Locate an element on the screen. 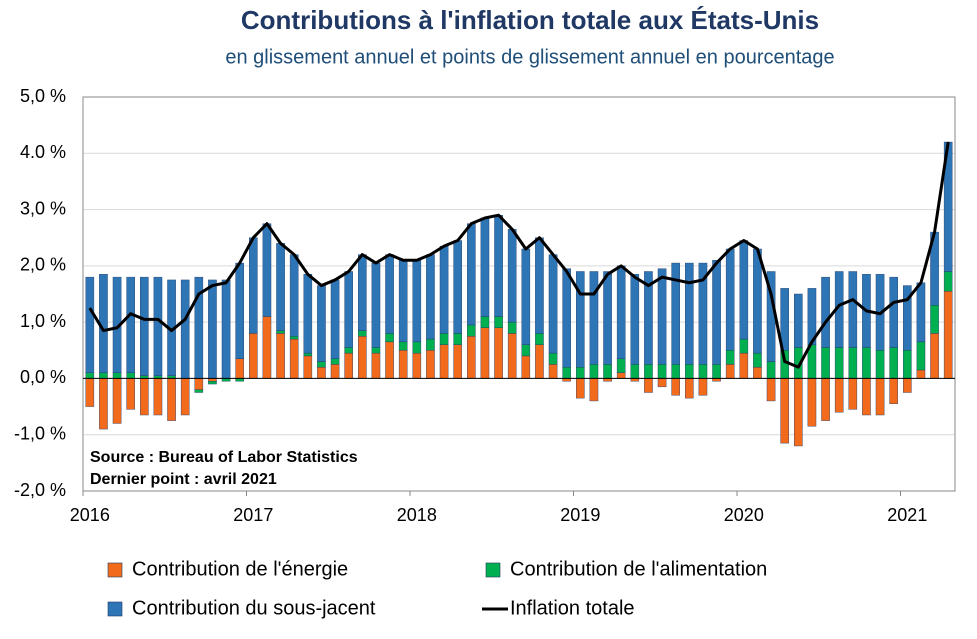  legend-label: Inflation totale is located at coordinates (572, 608).